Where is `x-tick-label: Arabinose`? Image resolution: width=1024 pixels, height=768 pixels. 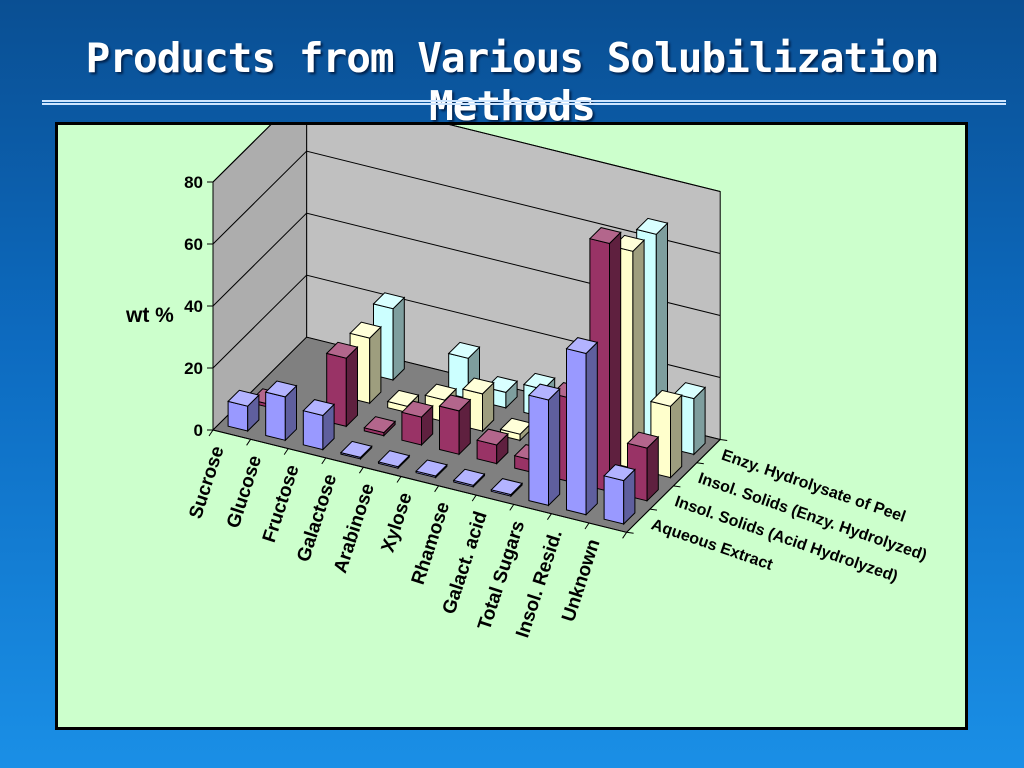
x-tick-label: Arabinose is located at coordinates (354, 528).